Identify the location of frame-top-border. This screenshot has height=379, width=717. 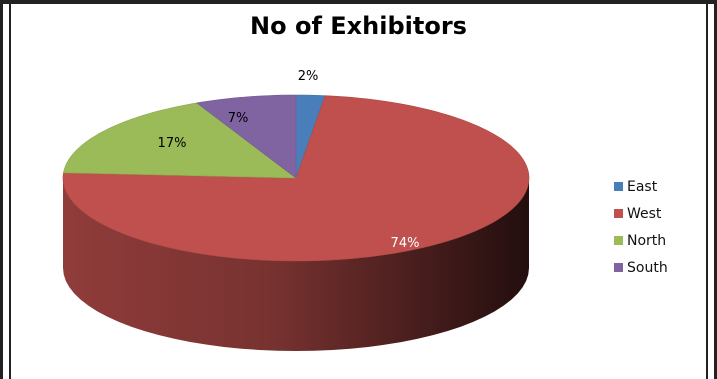
(358, 2).